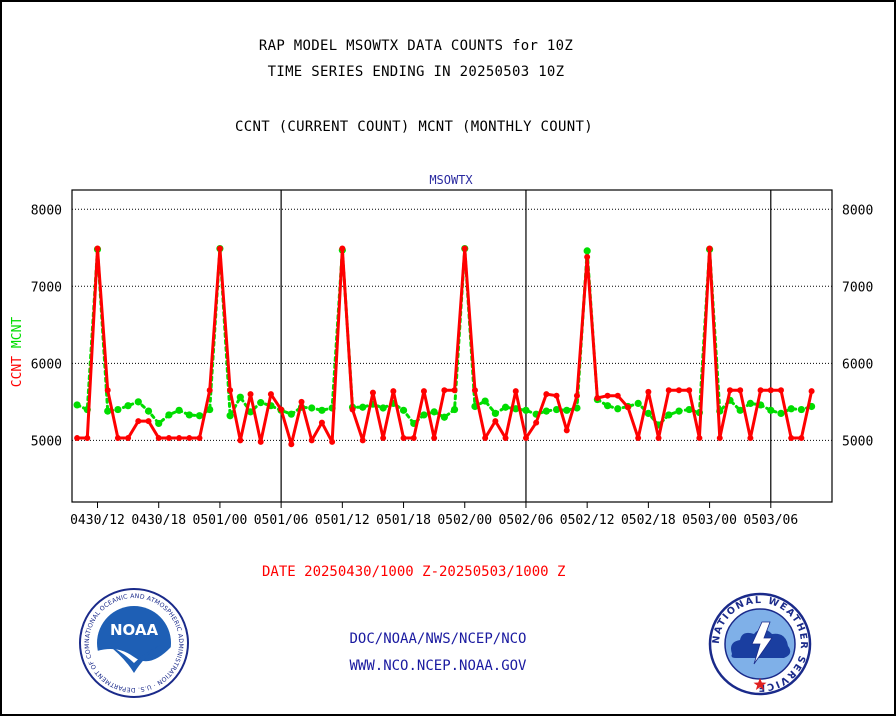 This screenshot has width=896, height=716. I want to click on y-tick-label-left: 8000, so click(46, 210).